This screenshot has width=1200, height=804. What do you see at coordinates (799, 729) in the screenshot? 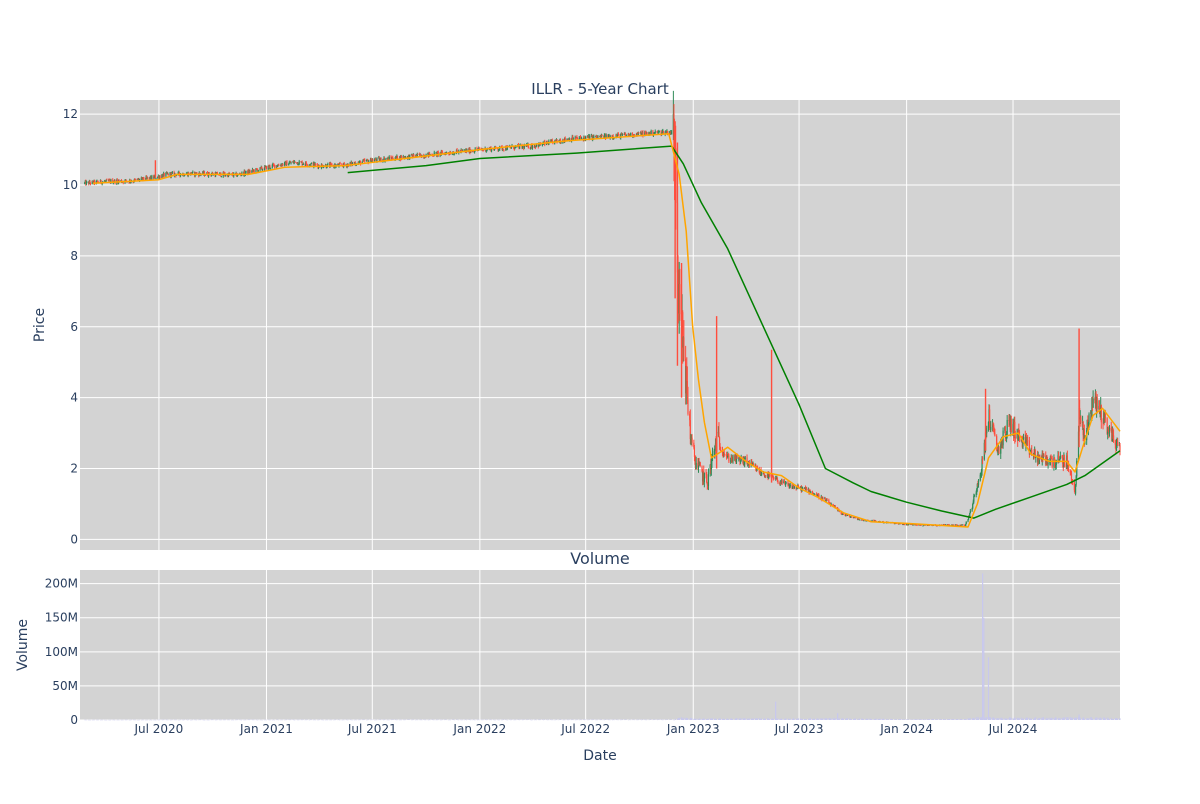
I see `x-tick: Jul 2023` at bounding box center [799, 729].